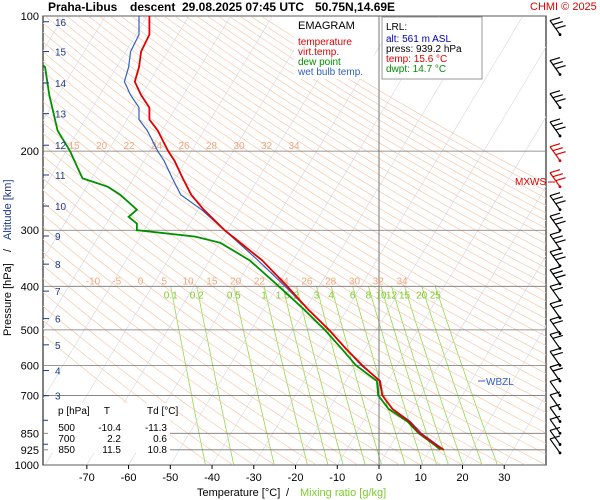 Image resolution: width=600 pixels, height=500 pixels. I want to click on x-tick-label: -70, so click(87, 478).